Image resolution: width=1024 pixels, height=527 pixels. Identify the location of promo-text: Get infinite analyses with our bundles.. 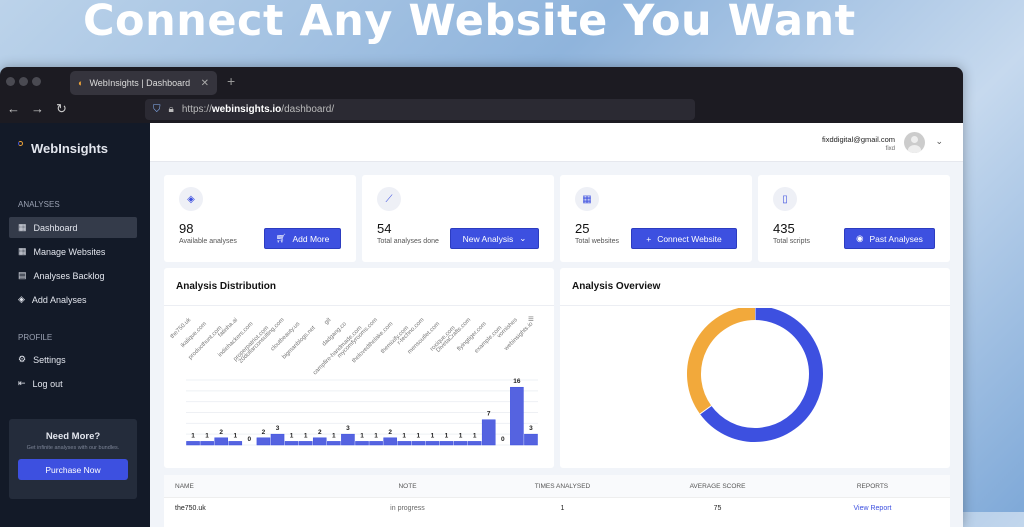
(73, 448).